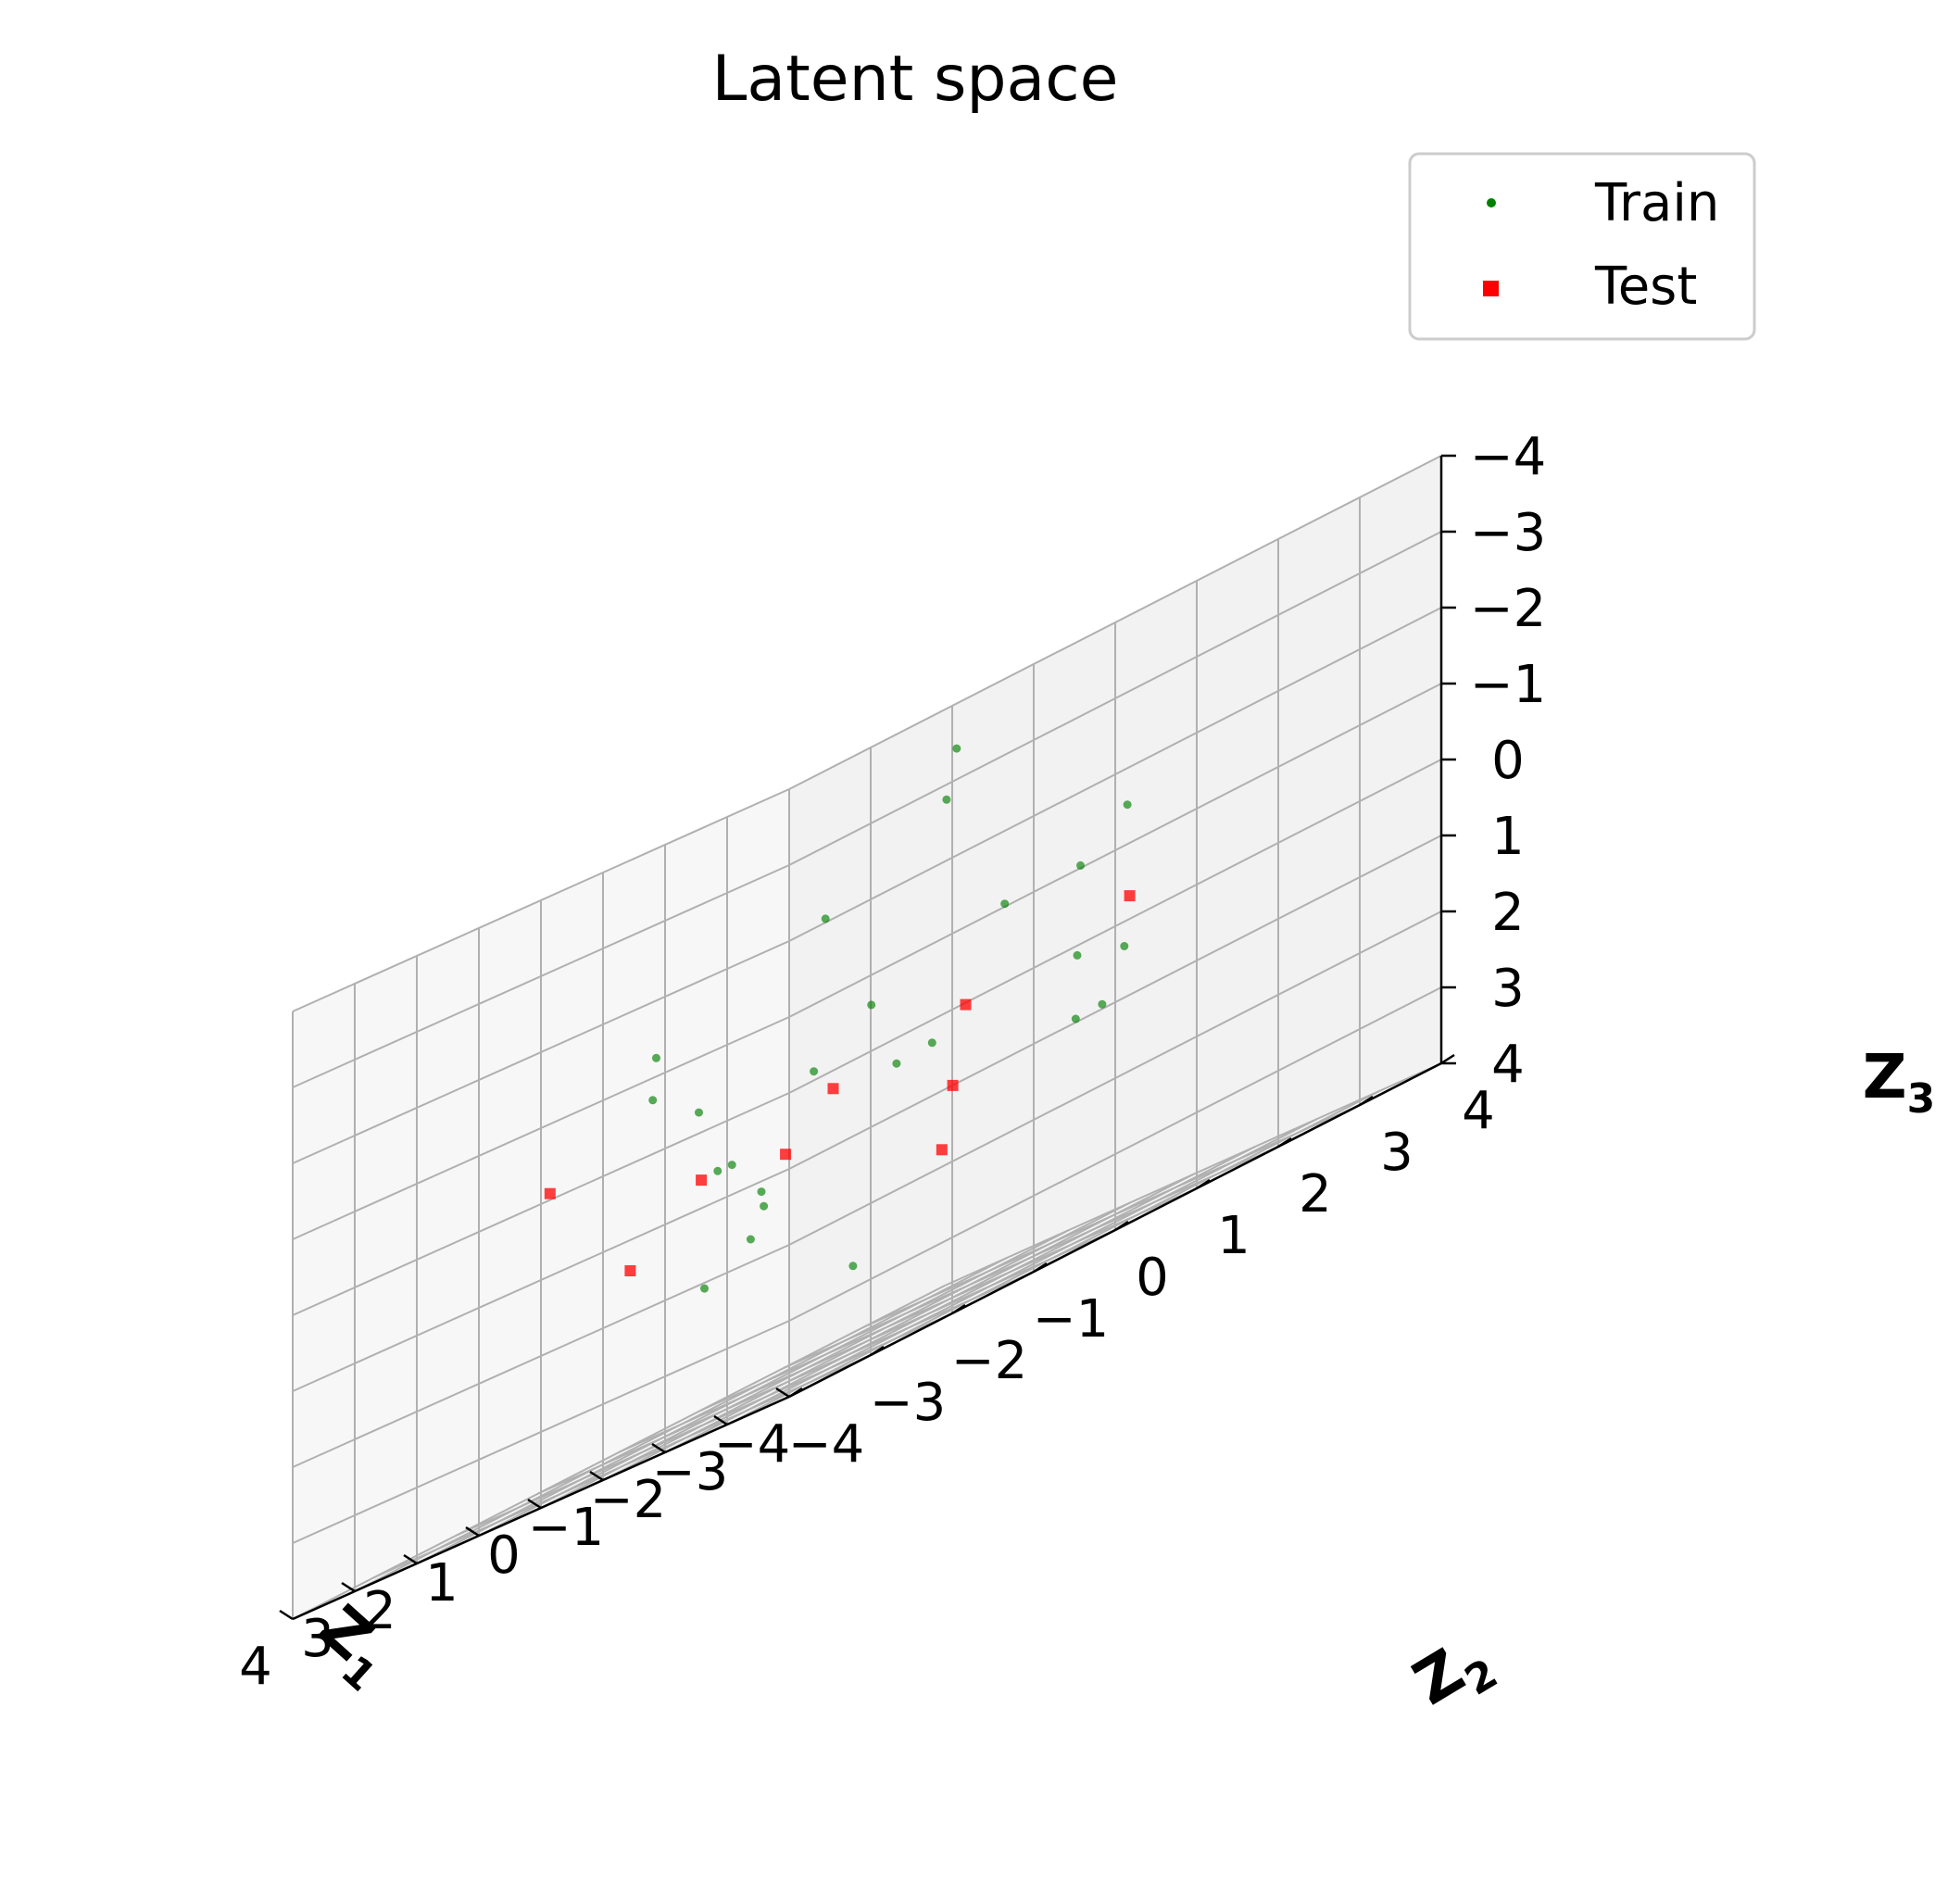 Image resolution: width=1960 pixels, height=1896 pixels. I want to click on legend-test-marker, so click(1491, 288).